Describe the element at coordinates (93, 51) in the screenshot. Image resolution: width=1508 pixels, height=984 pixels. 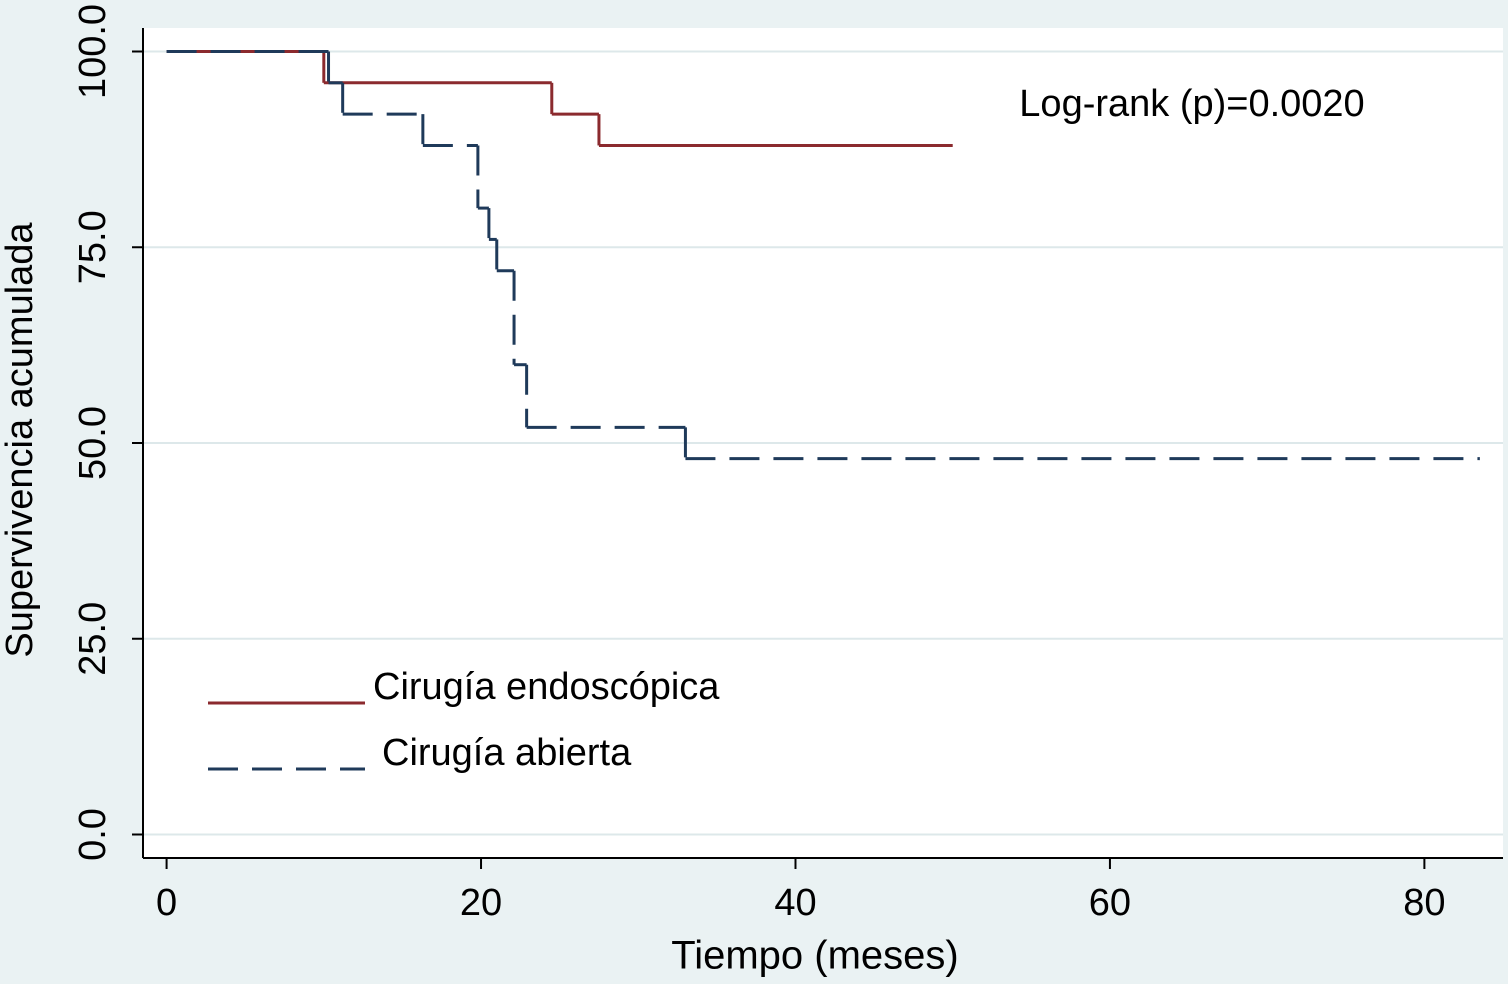
I see `y-tick-label: 100.0` at that location.